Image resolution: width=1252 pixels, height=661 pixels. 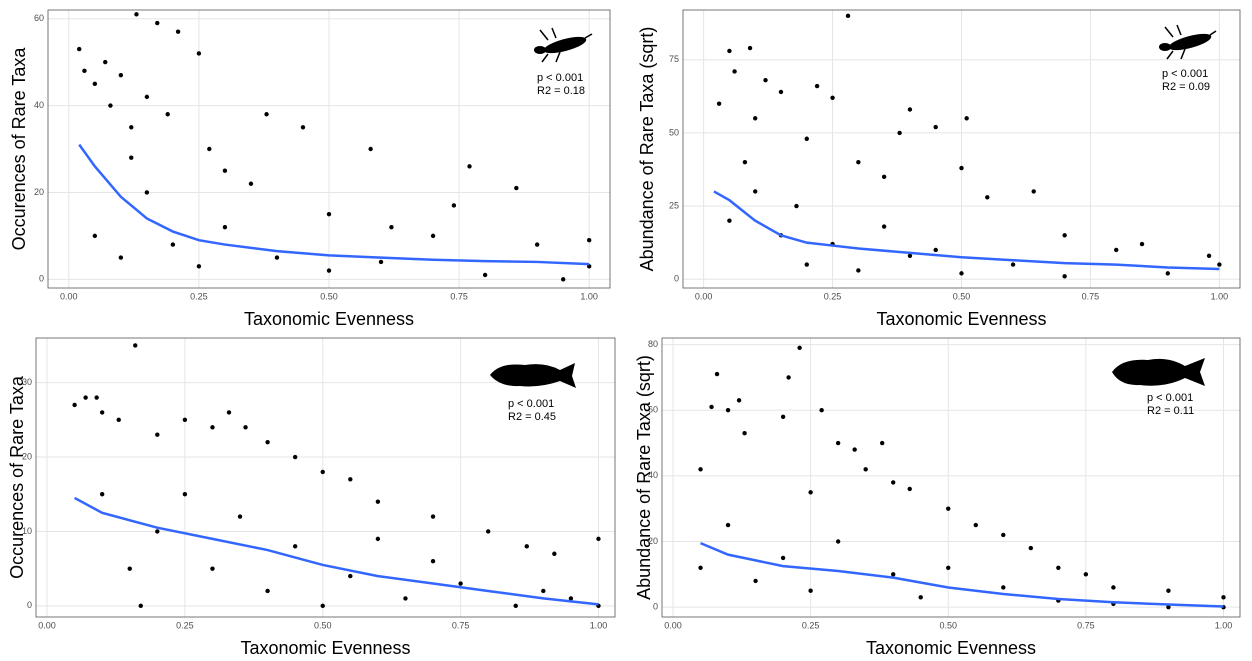 What do you see at coordinates (1186, 87) in the screenshot?
I see `annotation: R2 = 0.09` at bounding box center [1186, 87].